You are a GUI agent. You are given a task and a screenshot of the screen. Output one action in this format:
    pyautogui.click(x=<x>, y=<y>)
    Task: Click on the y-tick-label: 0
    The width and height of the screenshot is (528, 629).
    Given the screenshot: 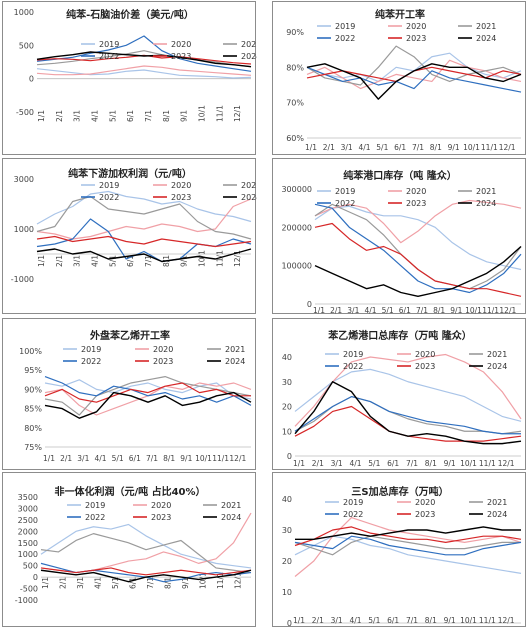 What is the action you would take?
    pyautogui.click(x=31, y=79)
    